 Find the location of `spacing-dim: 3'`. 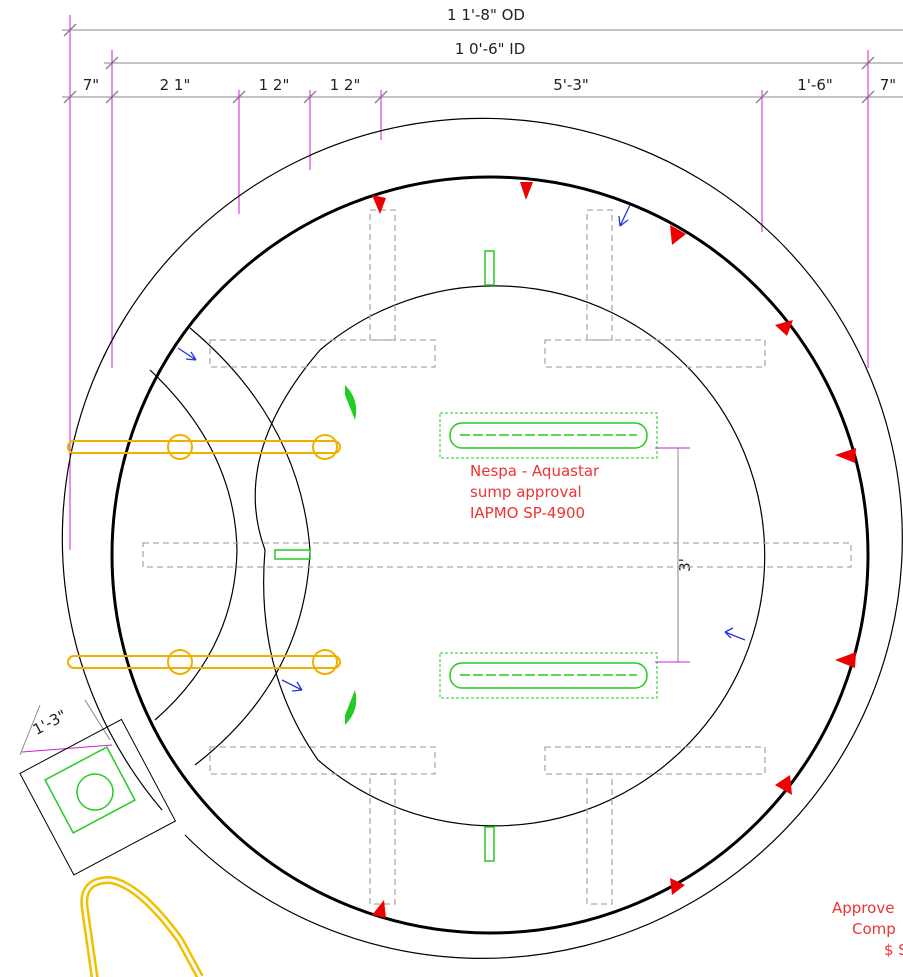

spacing-dim: 3' is located at coordinates (685, 565).